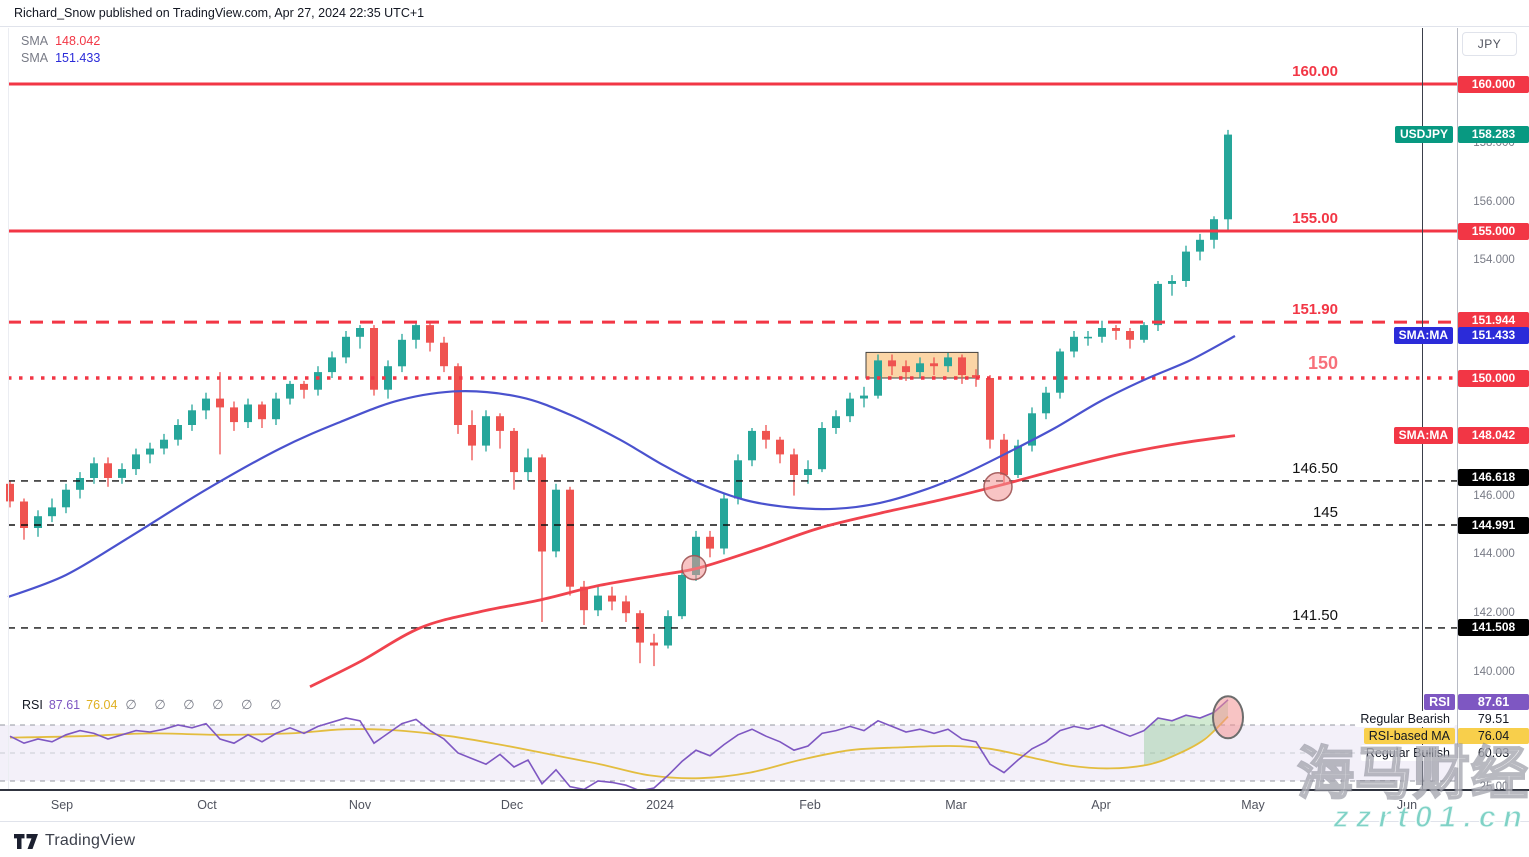 The width and height of the screenshot is (1529, 857). I want to click on level-label-146.50: 146.50, so click(1315, 468).